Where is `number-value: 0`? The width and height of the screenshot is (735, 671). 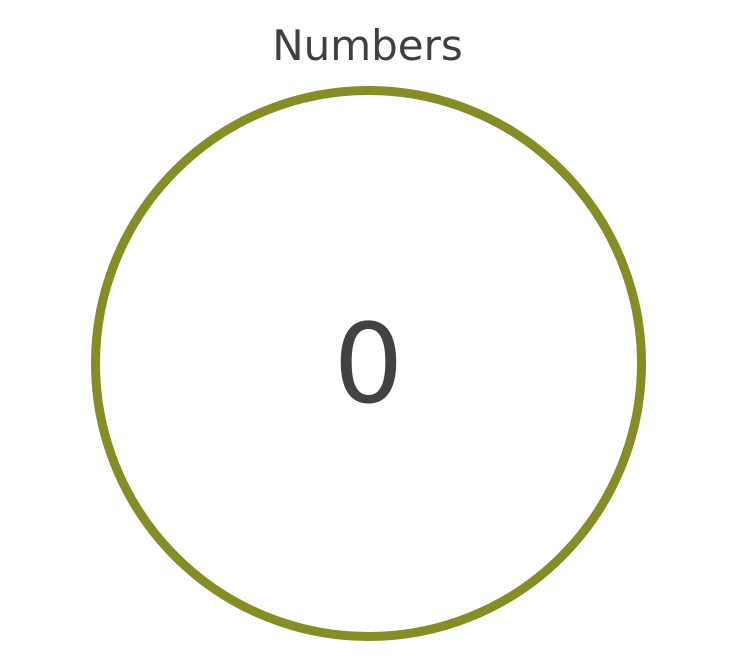
number-value: 0 is located at coordinates (368, 363).